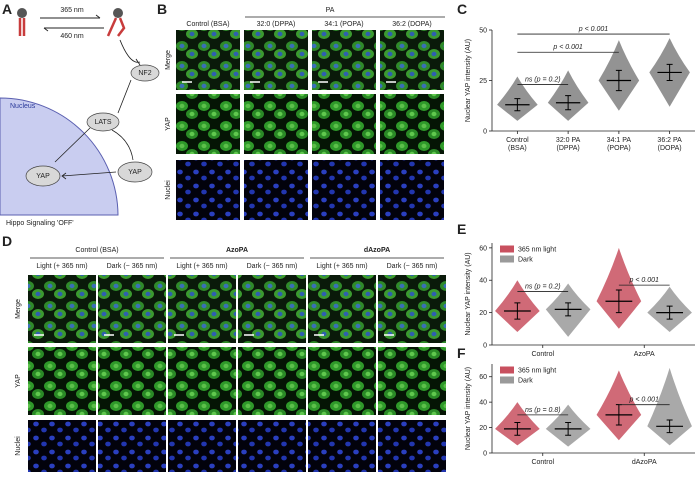  Describe the element at coordinates (7, 241) in the screenshot. I see `panel-label: D` at that location.